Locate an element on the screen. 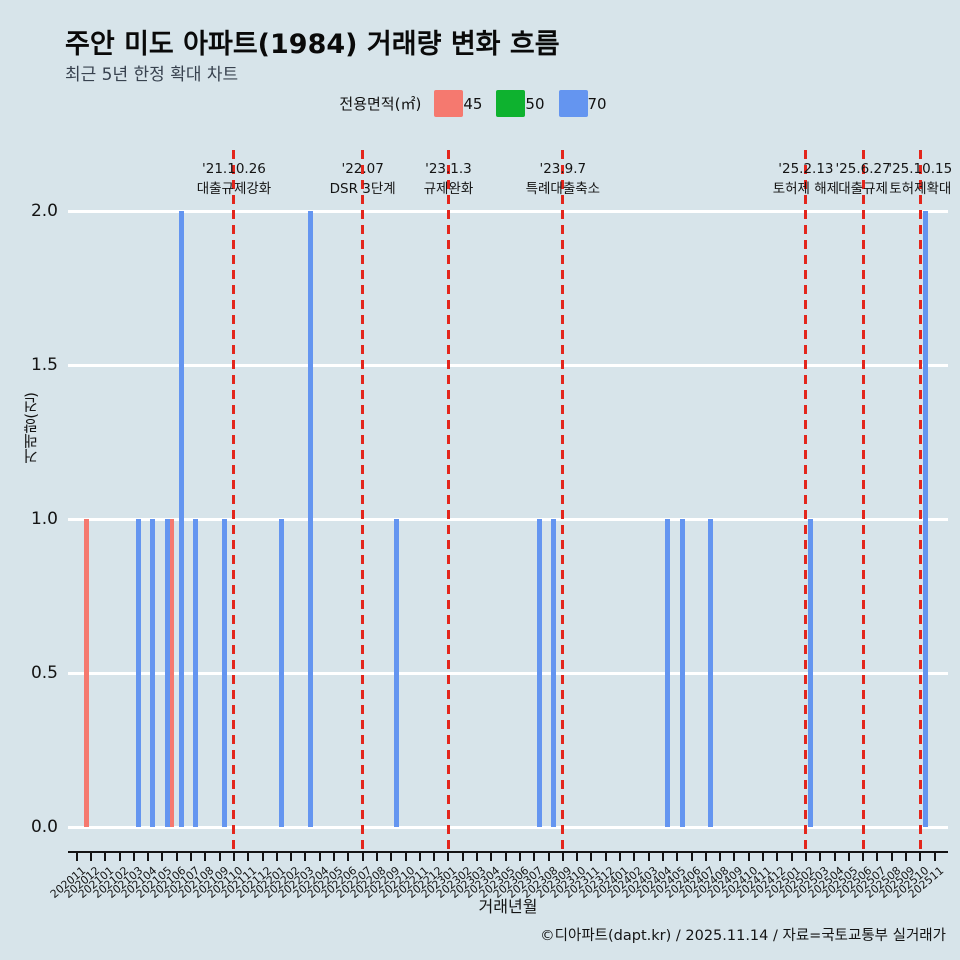 The image size is (960, 960). event-annotation: '23.9.7 특례대출축소 is located at coordinates (563, 179).